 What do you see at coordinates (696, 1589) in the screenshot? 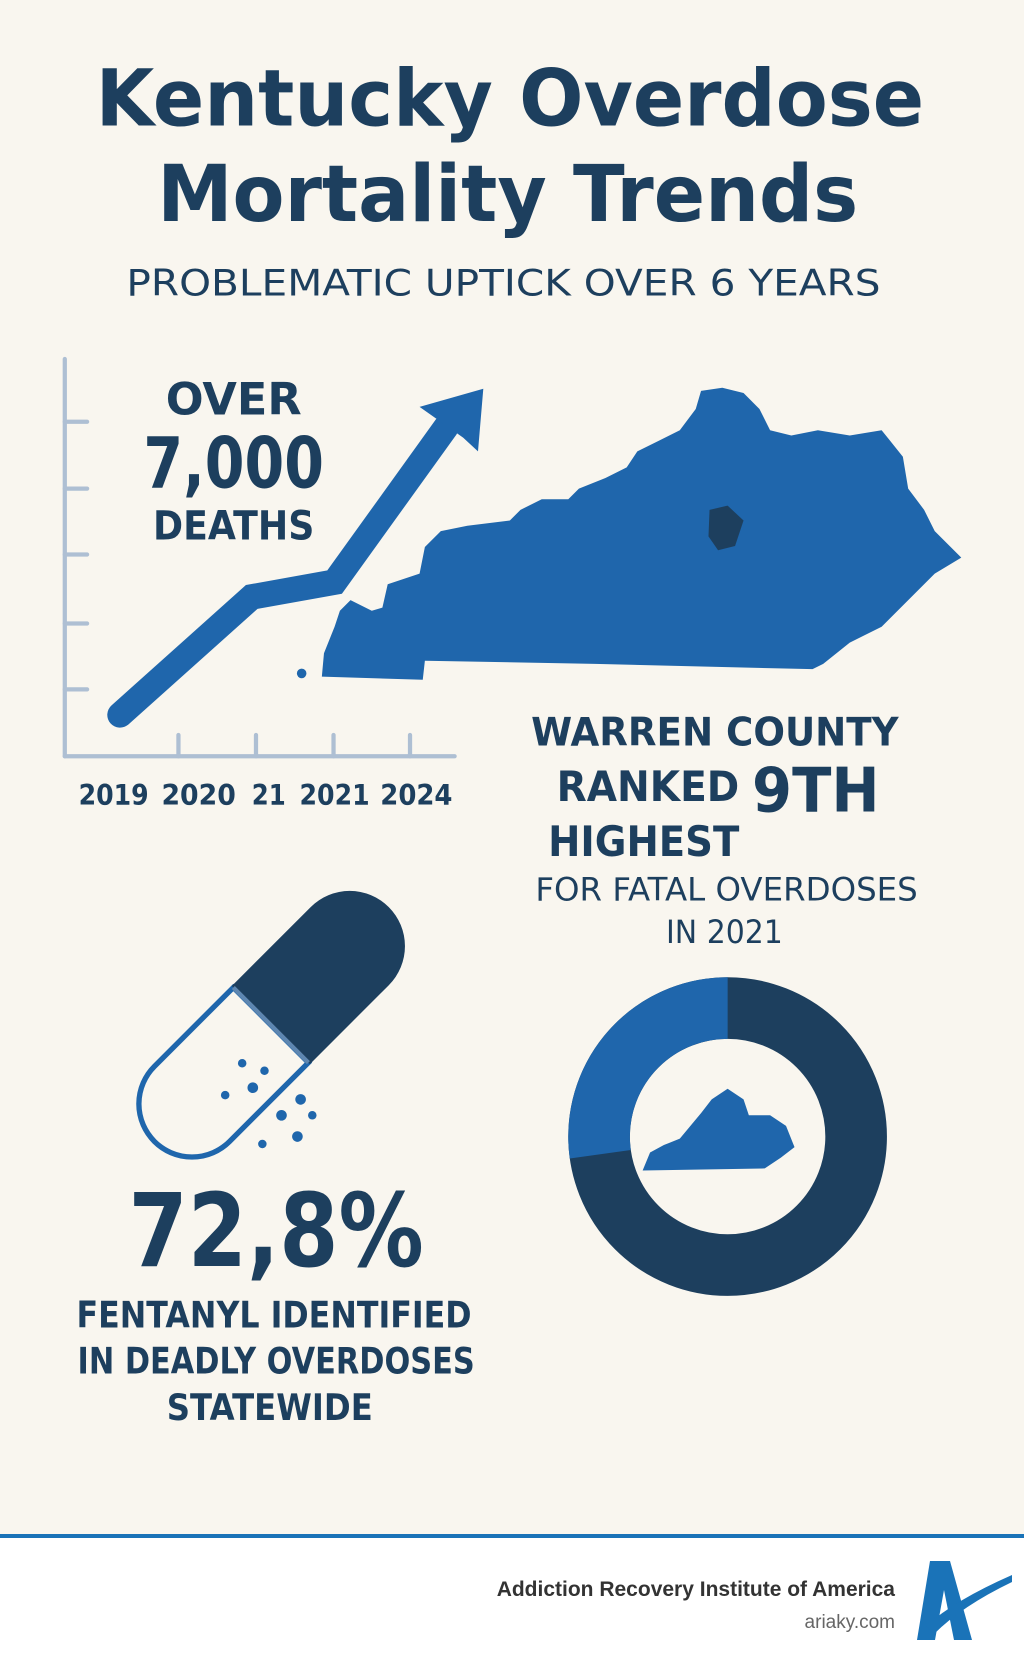
I see `footer-org-name: Addiction Recovery Institute of America` at bounding box center [696, 1589].